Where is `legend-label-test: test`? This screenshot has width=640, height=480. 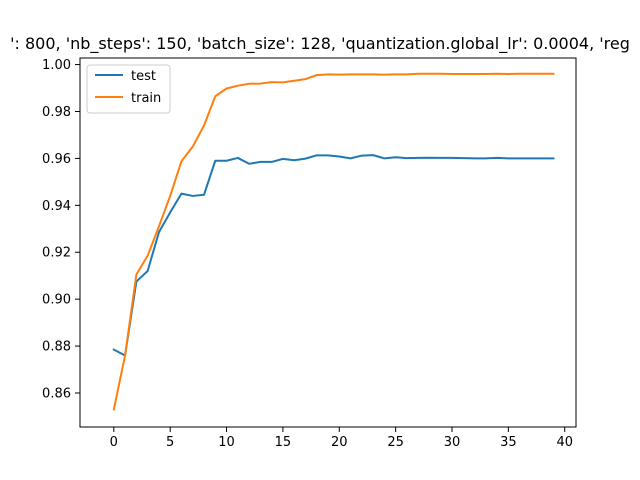 legend-label-test: test is located at coordinates (143, 76).